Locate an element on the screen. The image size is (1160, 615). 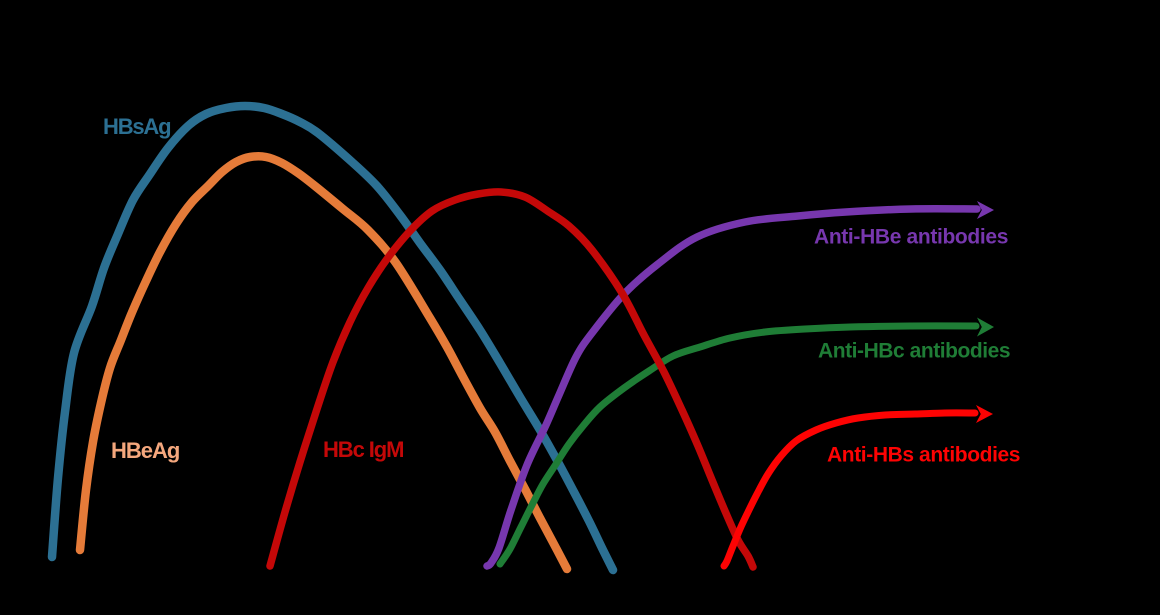
svg-text: Anti-HBs antibodies is located at coordinates (923, 455).